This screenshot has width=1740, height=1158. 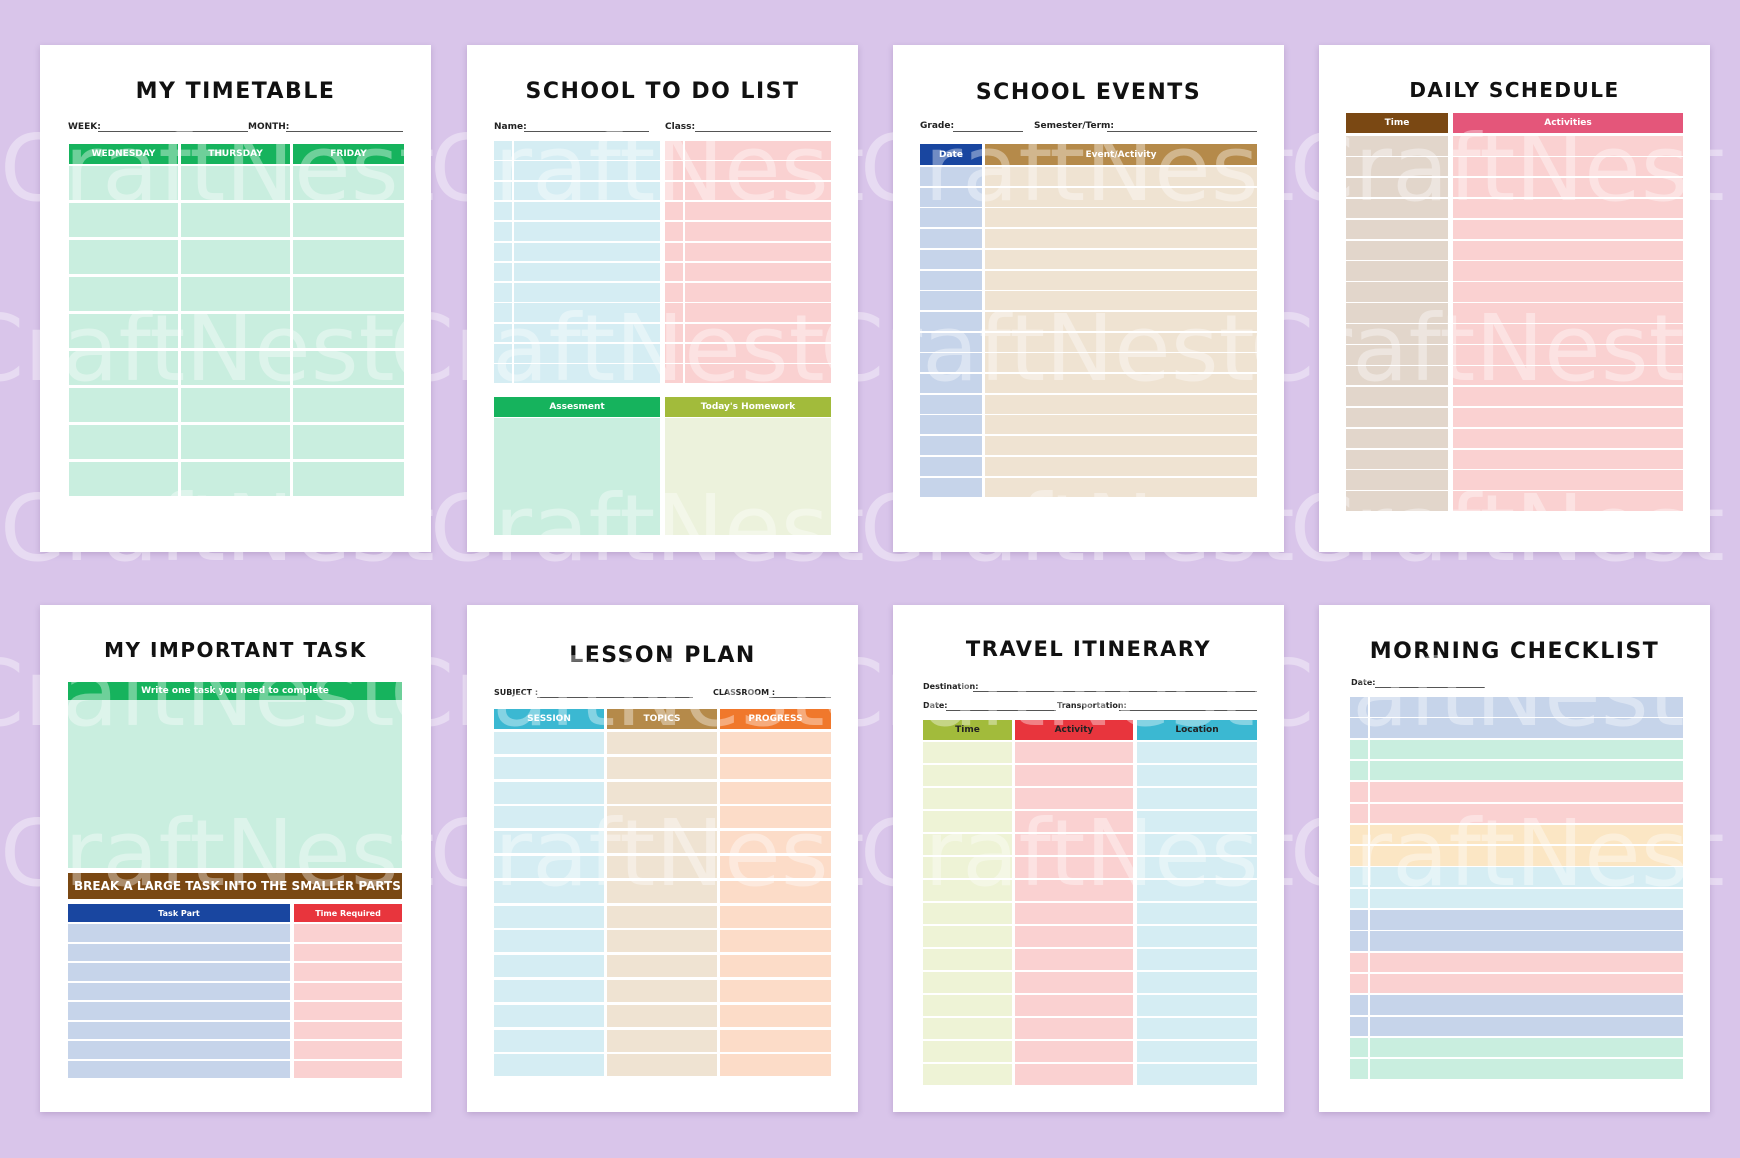 I want to click on week-field, so click(x=173, y=131).